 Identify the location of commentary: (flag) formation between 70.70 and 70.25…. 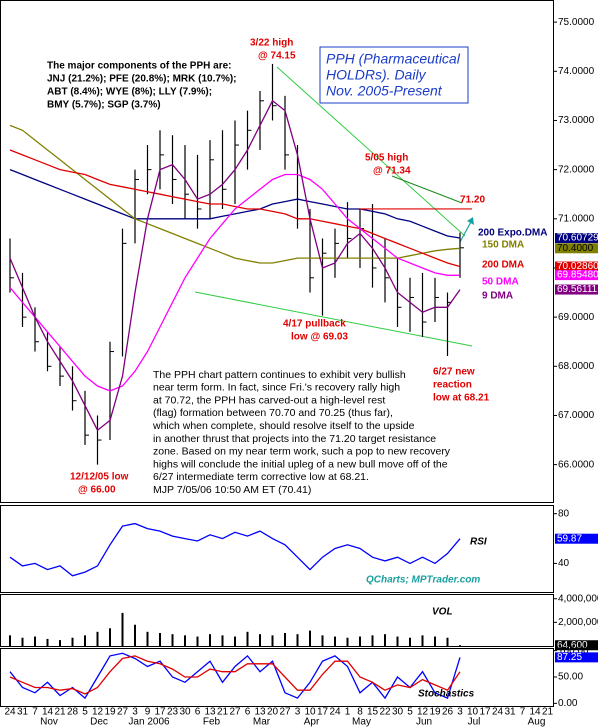
(273, 413).